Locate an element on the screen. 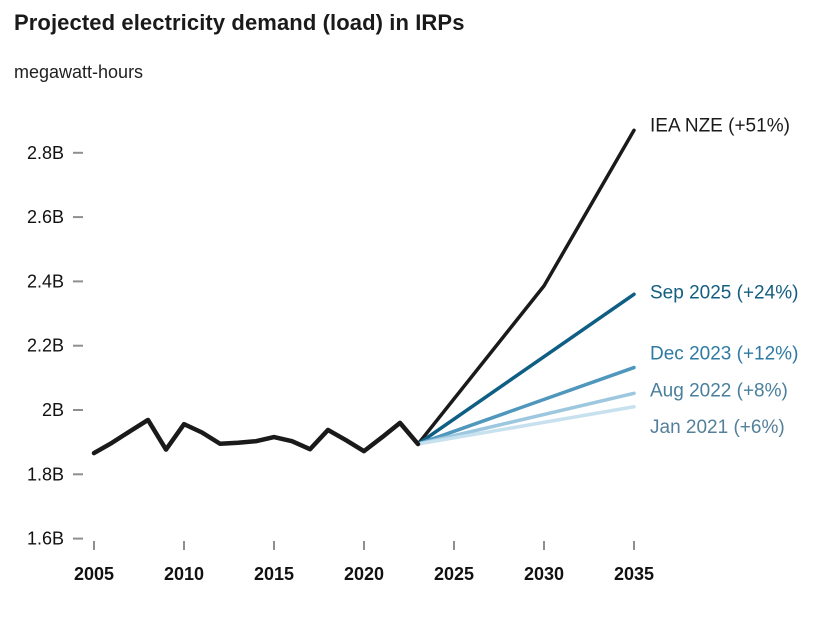  x-tick-label: 2020 is located at coordinates (364, 574).